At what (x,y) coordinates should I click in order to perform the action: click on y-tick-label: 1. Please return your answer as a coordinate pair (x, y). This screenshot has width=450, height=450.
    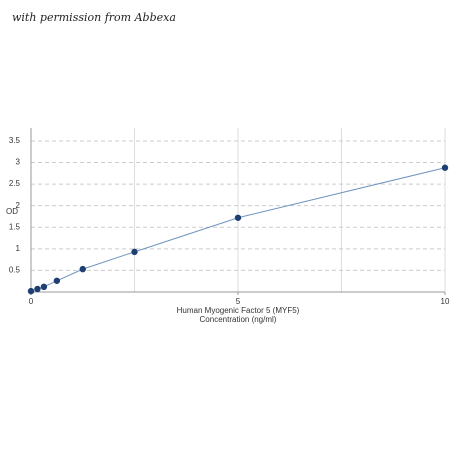
    Looking at the image, I should click on (18, 248).